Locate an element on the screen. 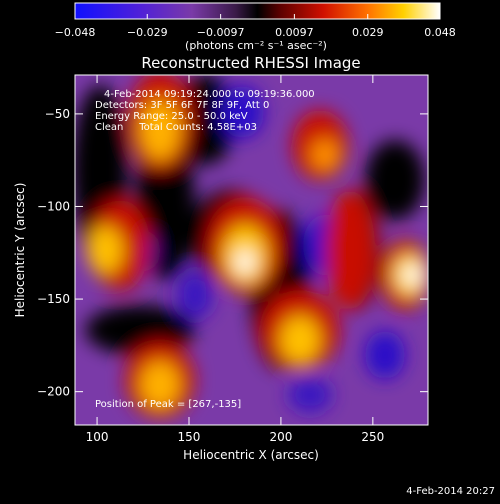 Image resolution: width=500 pixels, height=504 pixels. peak-position-label: Position of Peak = [267,-135] is located at coordinates (168, 404).